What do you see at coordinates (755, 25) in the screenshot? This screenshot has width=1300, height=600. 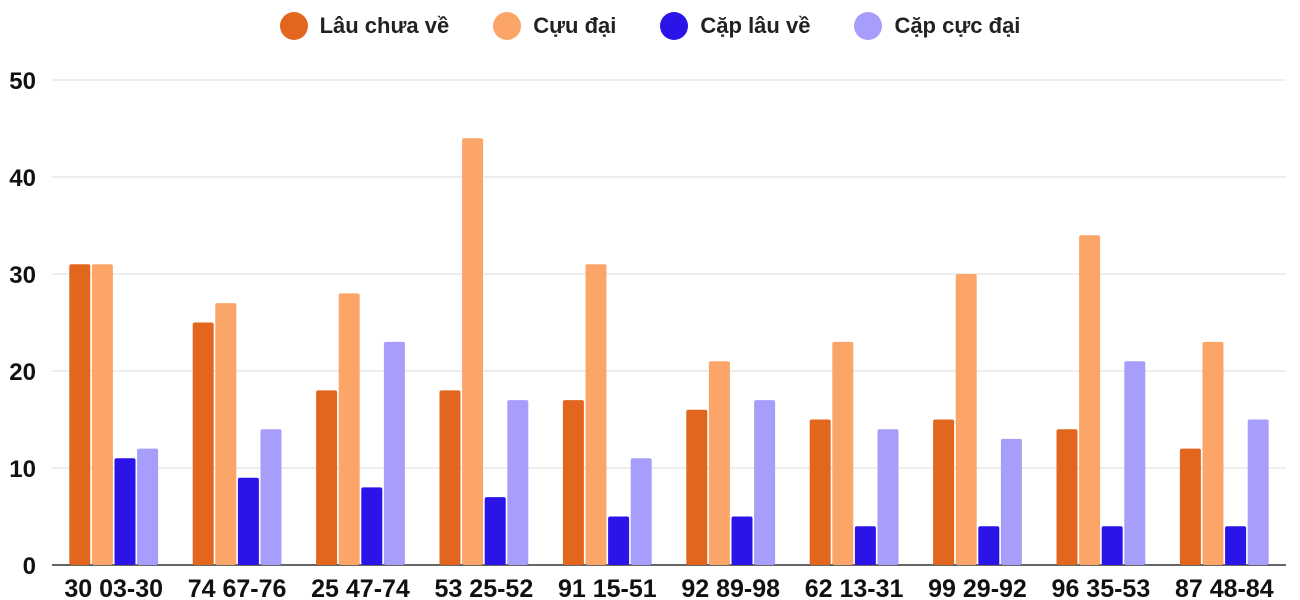 I see `legend-label: Cặp lâu về` at bounding box center [755, 25].